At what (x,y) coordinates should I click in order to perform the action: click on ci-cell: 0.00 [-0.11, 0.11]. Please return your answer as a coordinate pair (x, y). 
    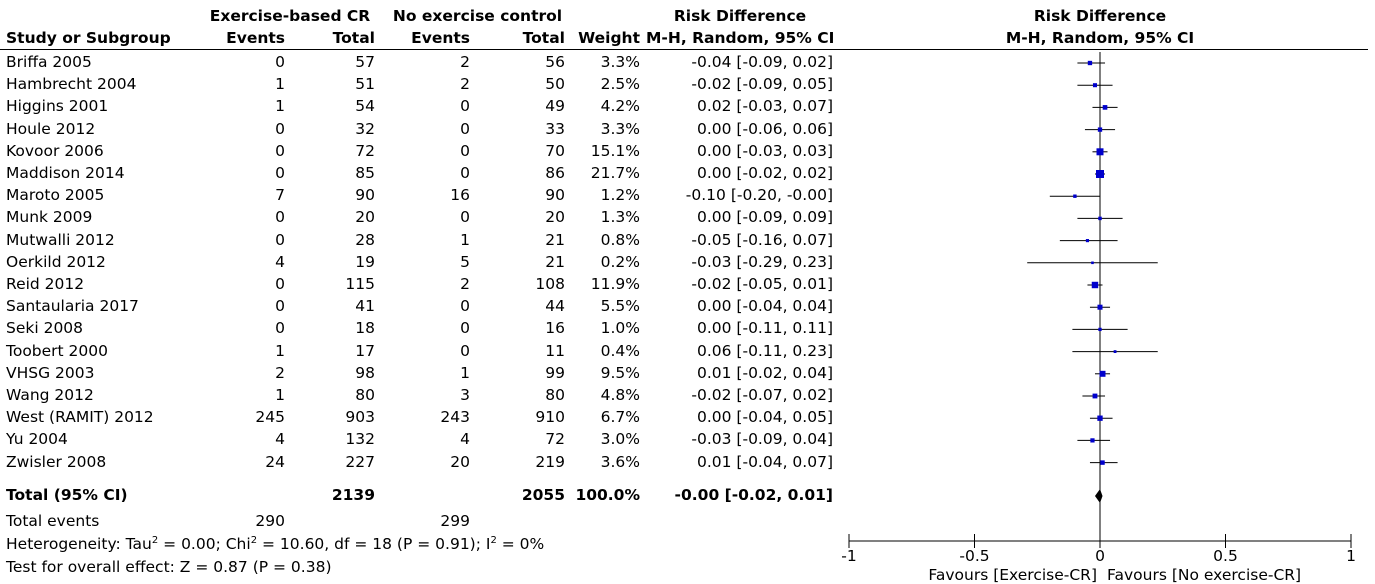
    Looking at the image, I should click on (764, 328).